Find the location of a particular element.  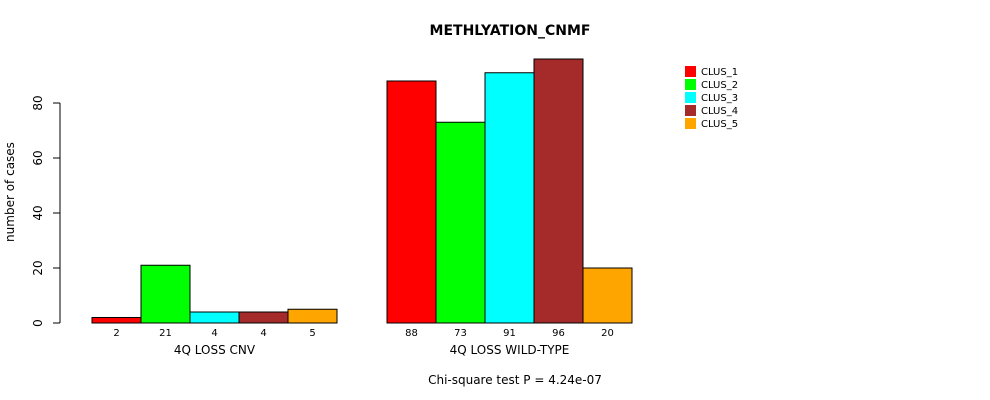

count-labels: 2 21 4 4 5 88 73 91 96 20 is located at coordinates (363, 333).